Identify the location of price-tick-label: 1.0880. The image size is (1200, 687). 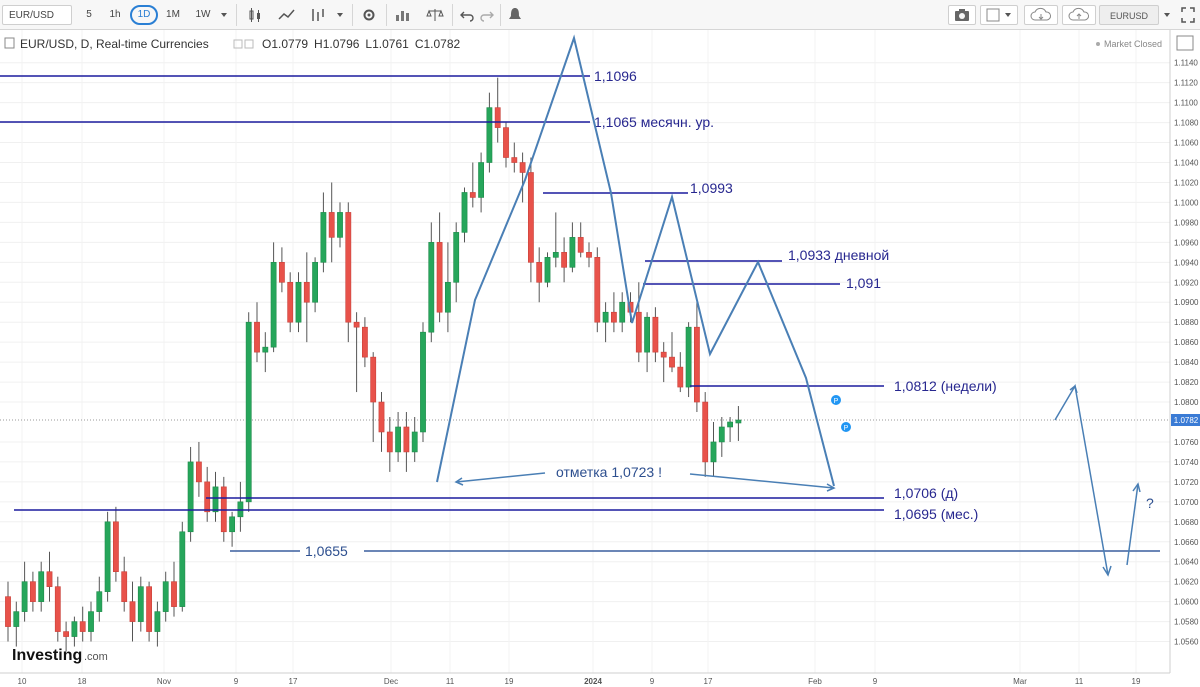
(1186, 322).